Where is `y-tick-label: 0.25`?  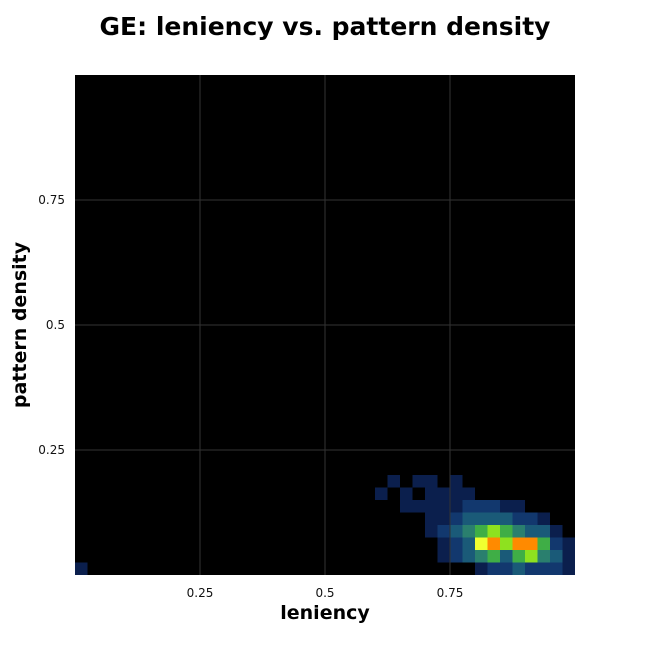 y-tick-label: 0.25 is located at coordinates (51, 450).